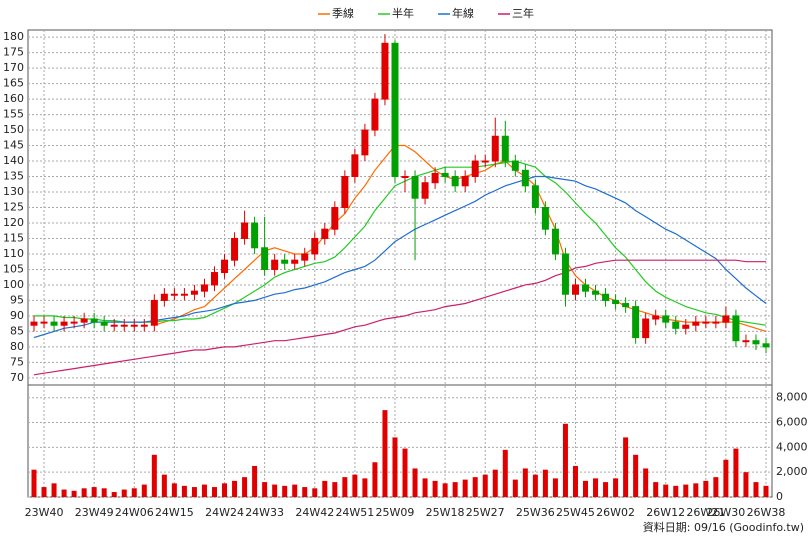 Image resolution: width=808 pixels, height=544 pixels. I want to click on y-tick-label: 130, so click(13, 191).